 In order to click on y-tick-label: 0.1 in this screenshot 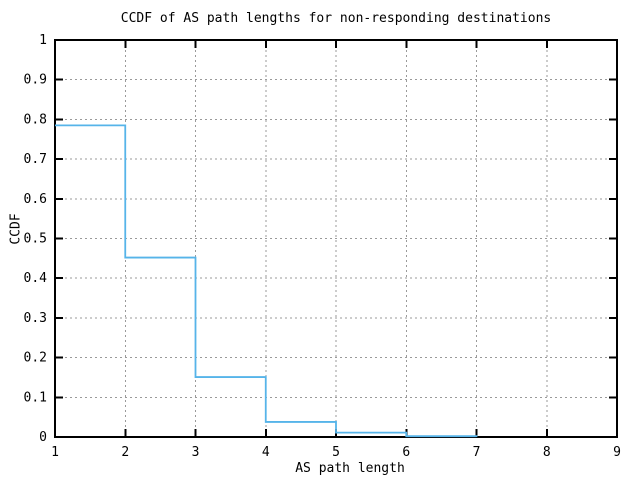, I will do `click(35, 397)`.